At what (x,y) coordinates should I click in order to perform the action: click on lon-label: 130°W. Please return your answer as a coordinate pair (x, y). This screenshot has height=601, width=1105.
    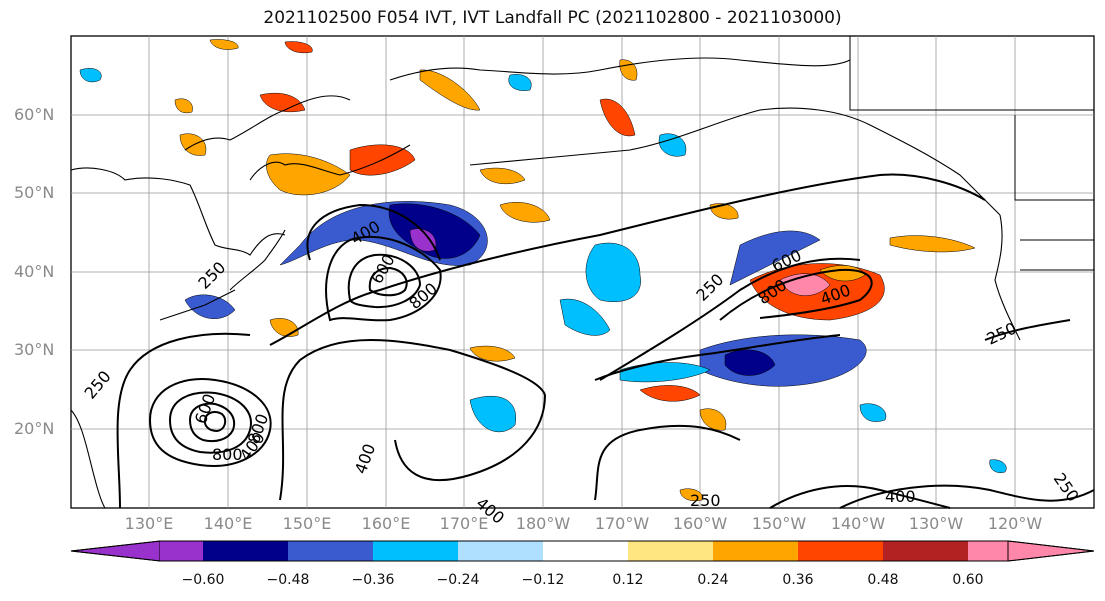
    Looking at the image, I should click on (936, 523).